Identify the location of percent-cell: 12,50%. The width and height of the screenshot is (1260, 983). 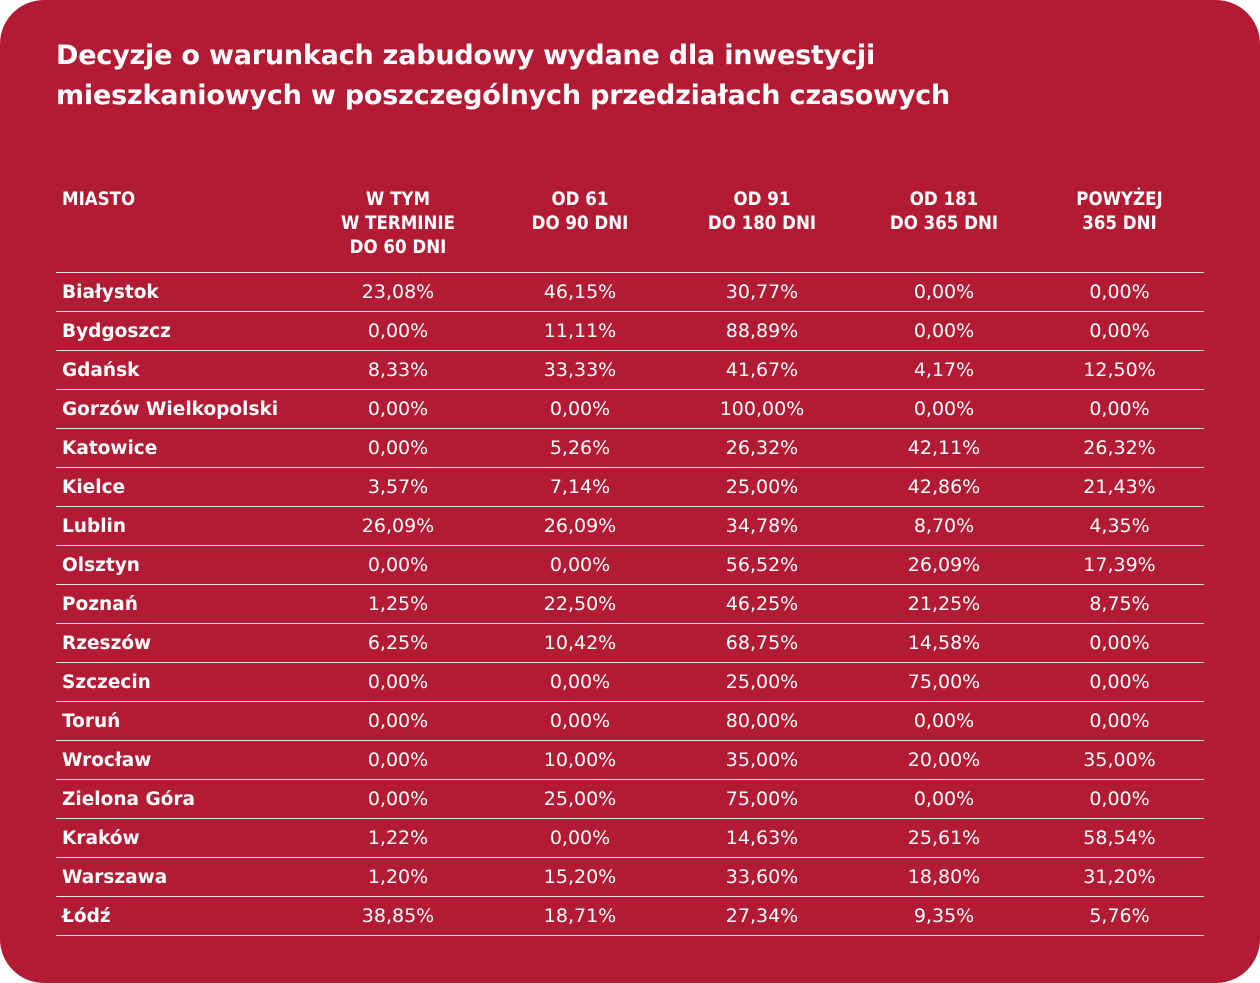
(1119, 370).